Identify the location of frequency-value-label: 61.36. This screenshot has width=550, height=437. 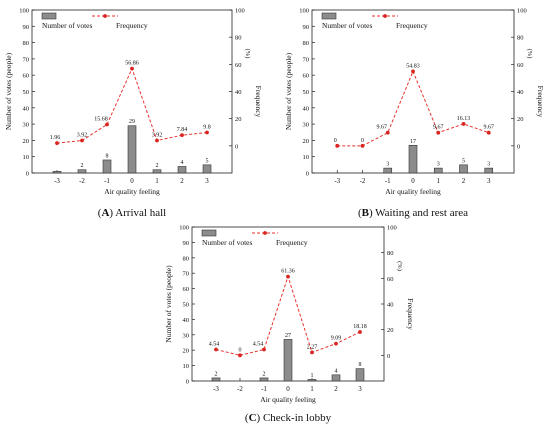
(288, 272).